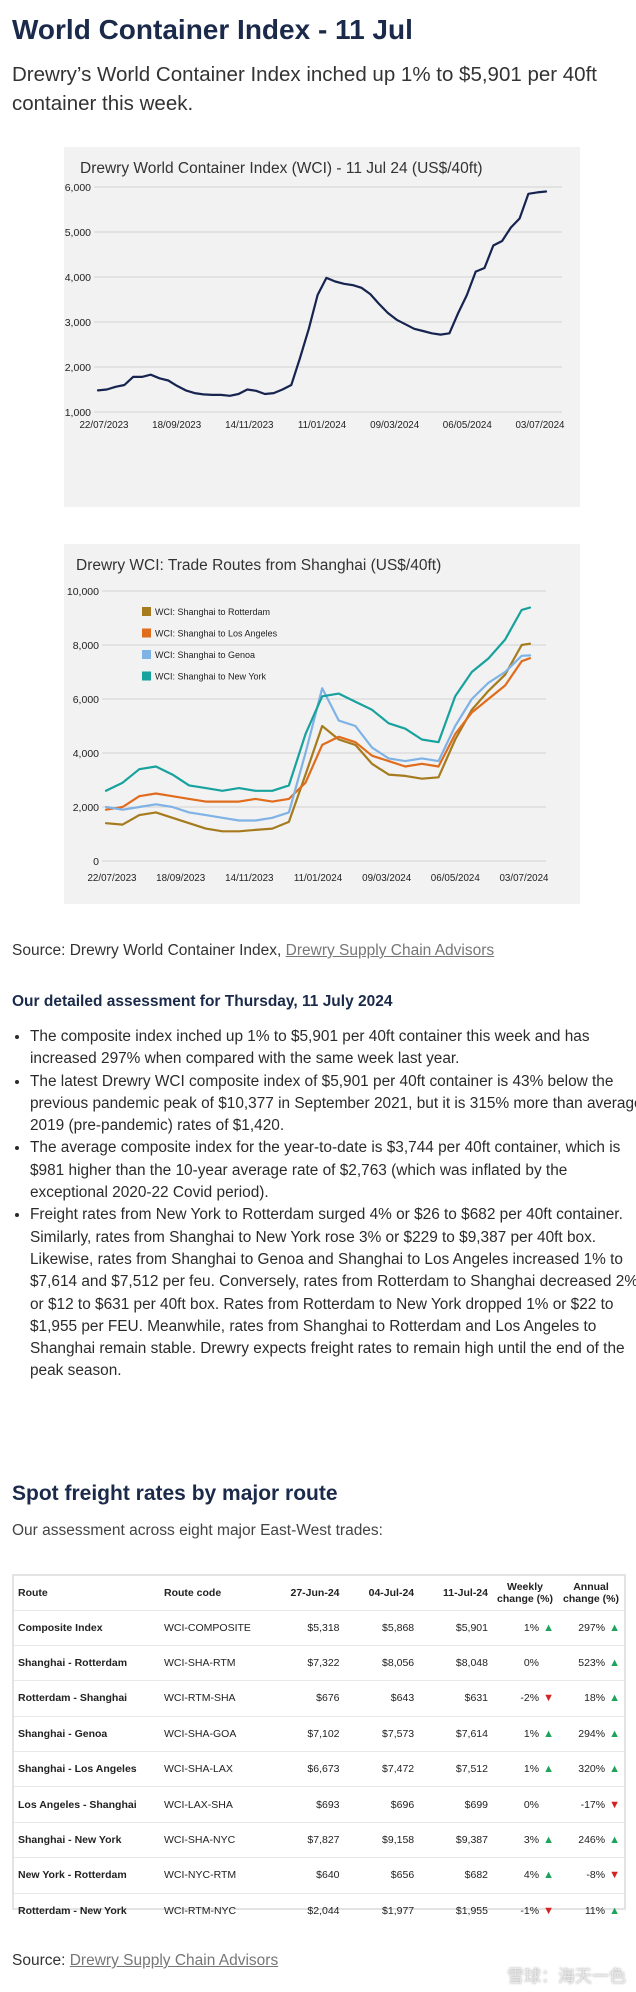 The height and width of the screenshot is (1992, 636). What do you see at coordinates (381, 1875) in the screenshot?
I see `cell-rate: $656` at bounding box center [381, 1875].